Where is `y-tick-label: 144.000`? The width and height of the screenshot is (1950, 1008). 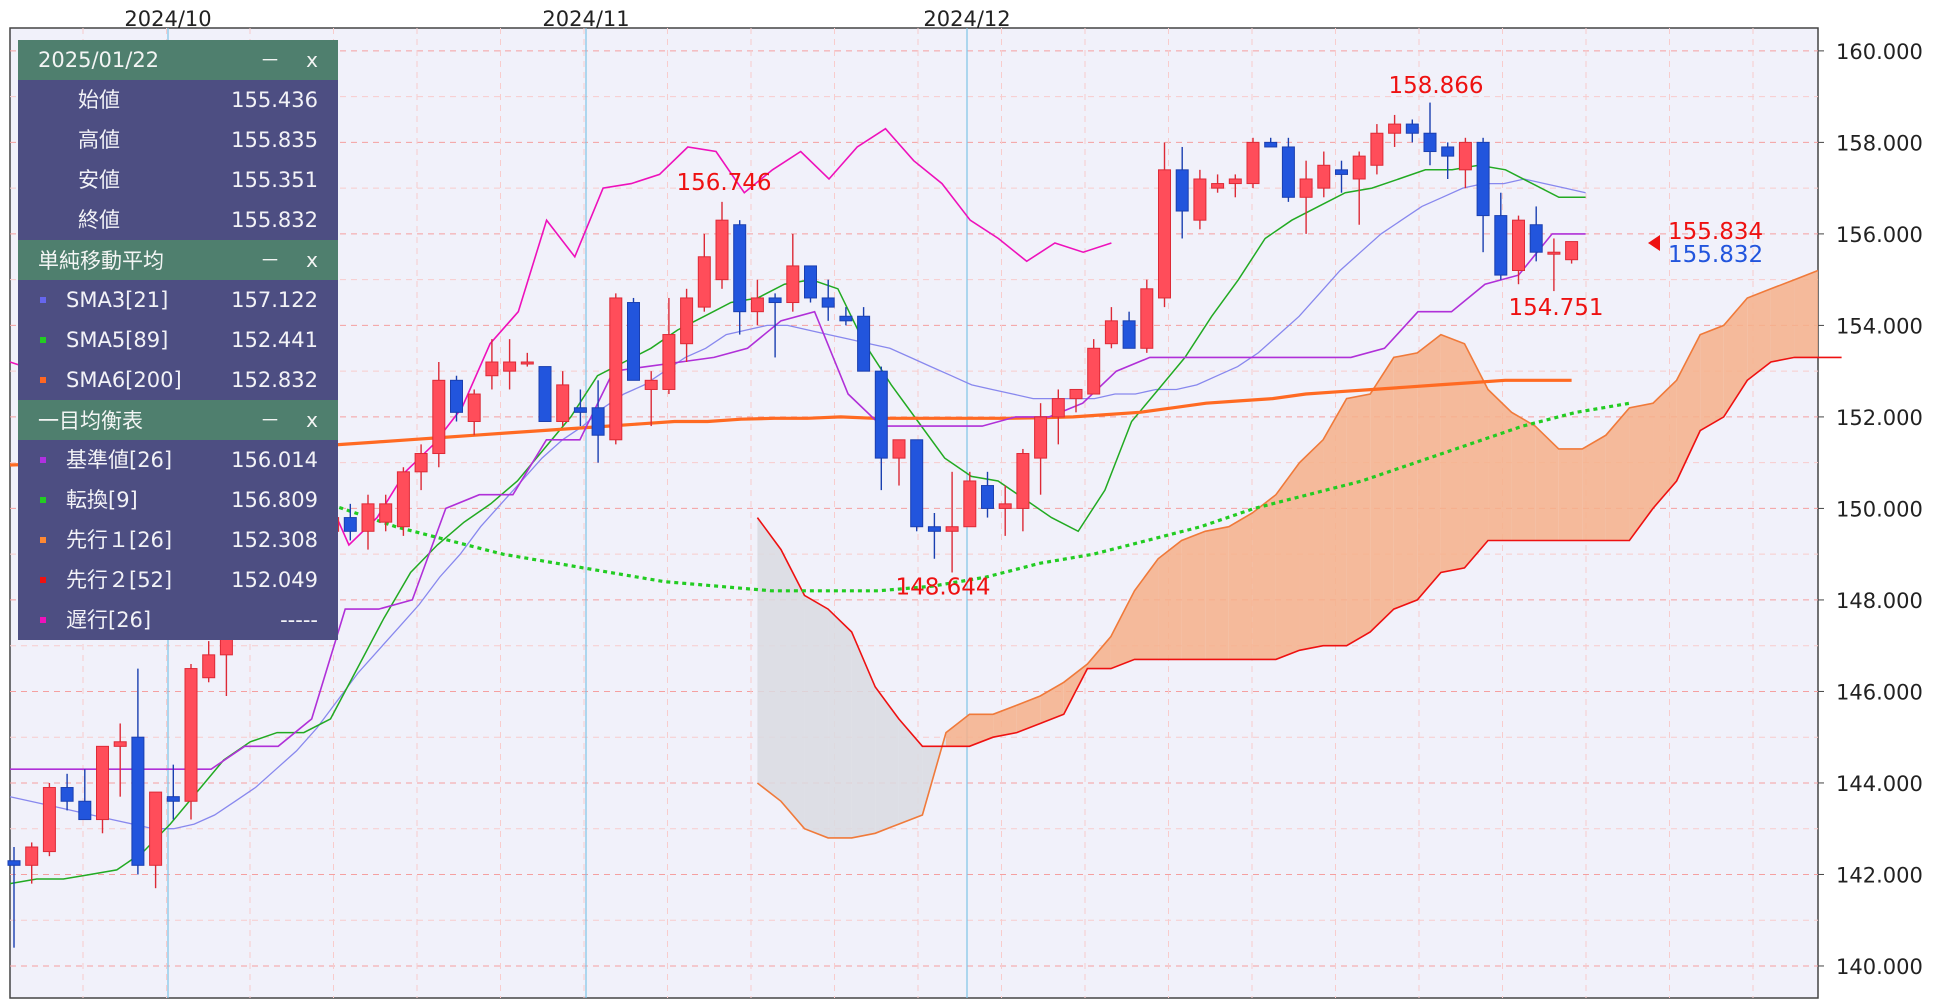
y-tick-label: 144.000 is located at coordinates (1879, 784).